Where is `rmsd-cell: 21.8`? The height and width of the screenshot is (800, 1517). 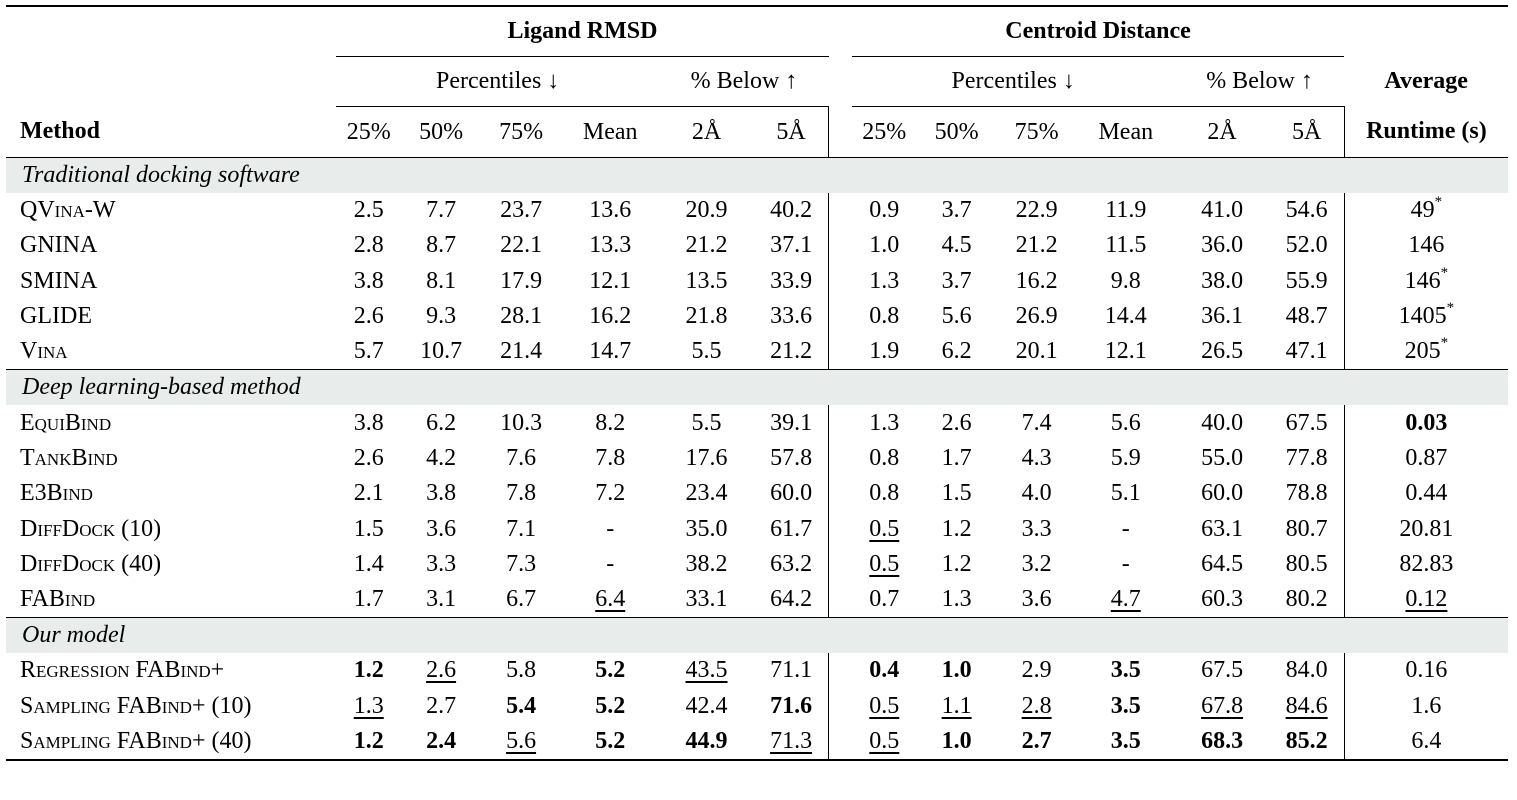
rmsd-cell: 21.8 is located at coordinates (706, 316).